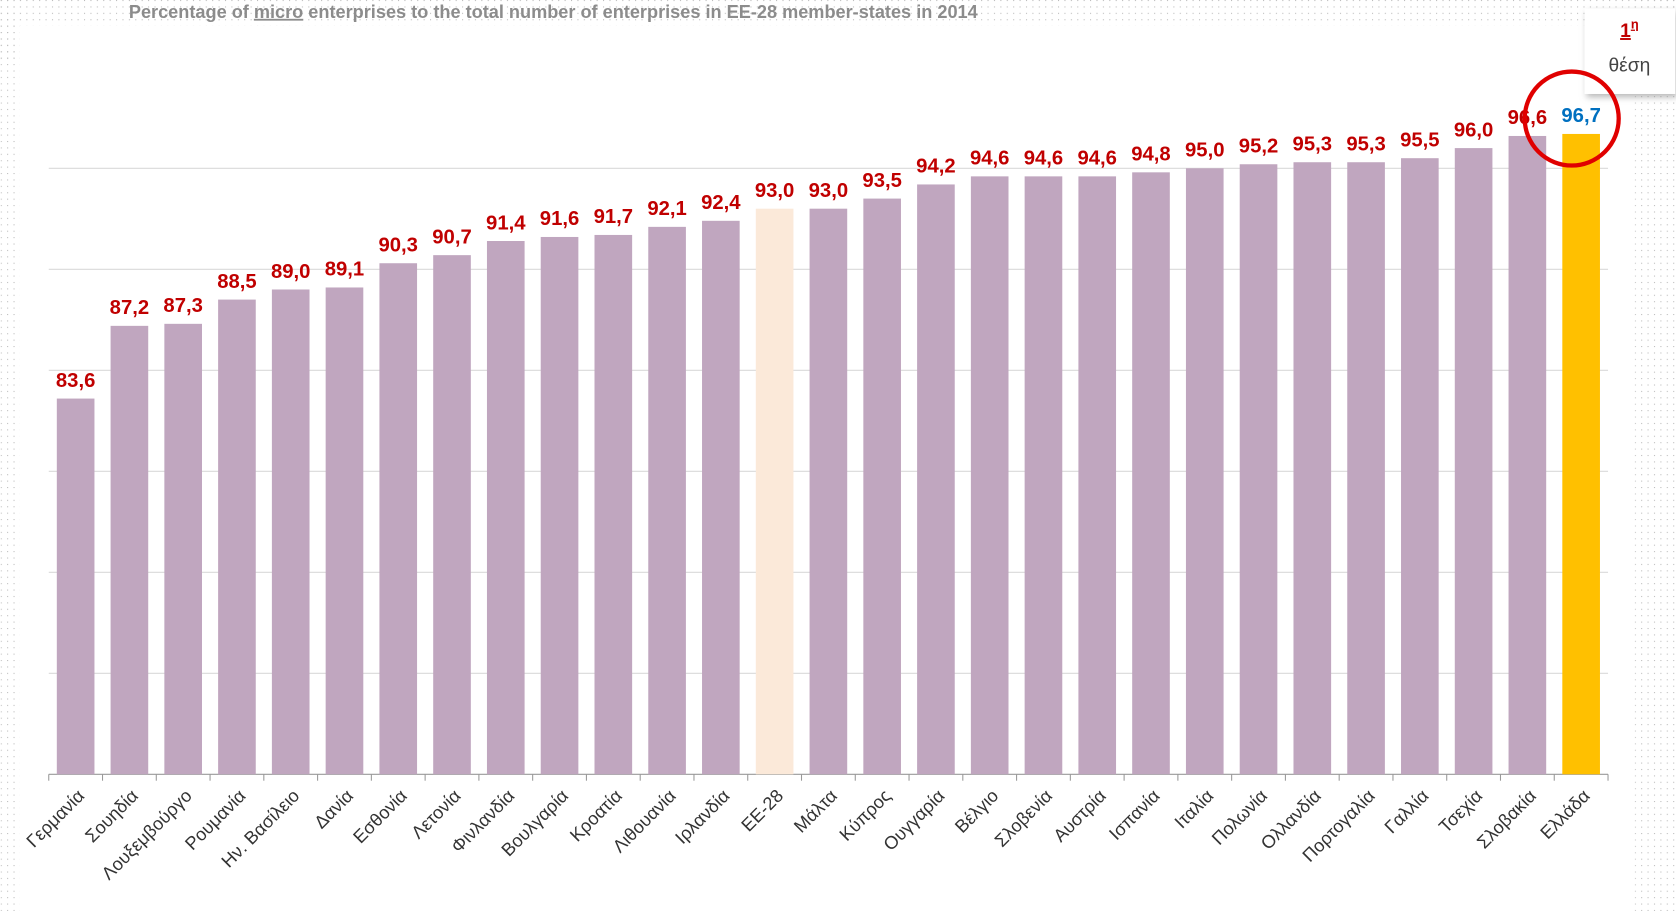 This screenshot has height=911, width=1676. I want to click on value-label: 96,0, so click(1473, 130).